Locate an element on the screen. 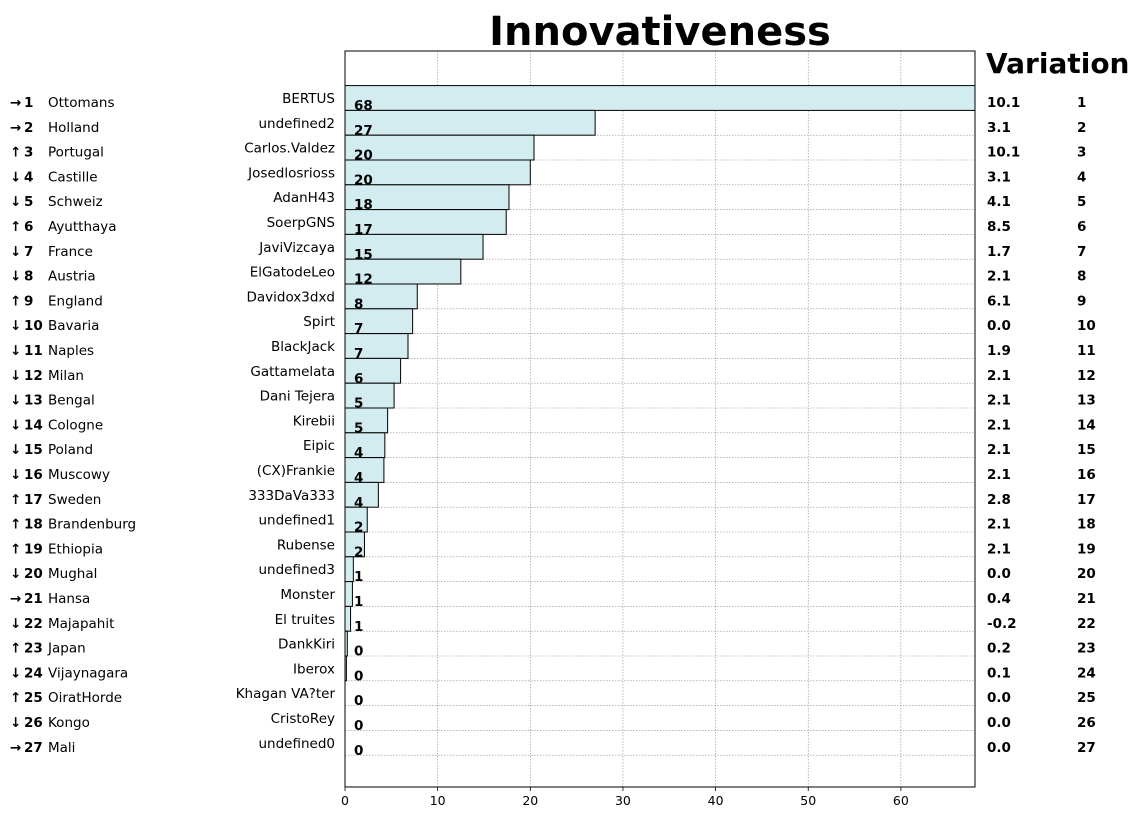  category-label: Carlos.Valdez is located at coordinates (289, 149).